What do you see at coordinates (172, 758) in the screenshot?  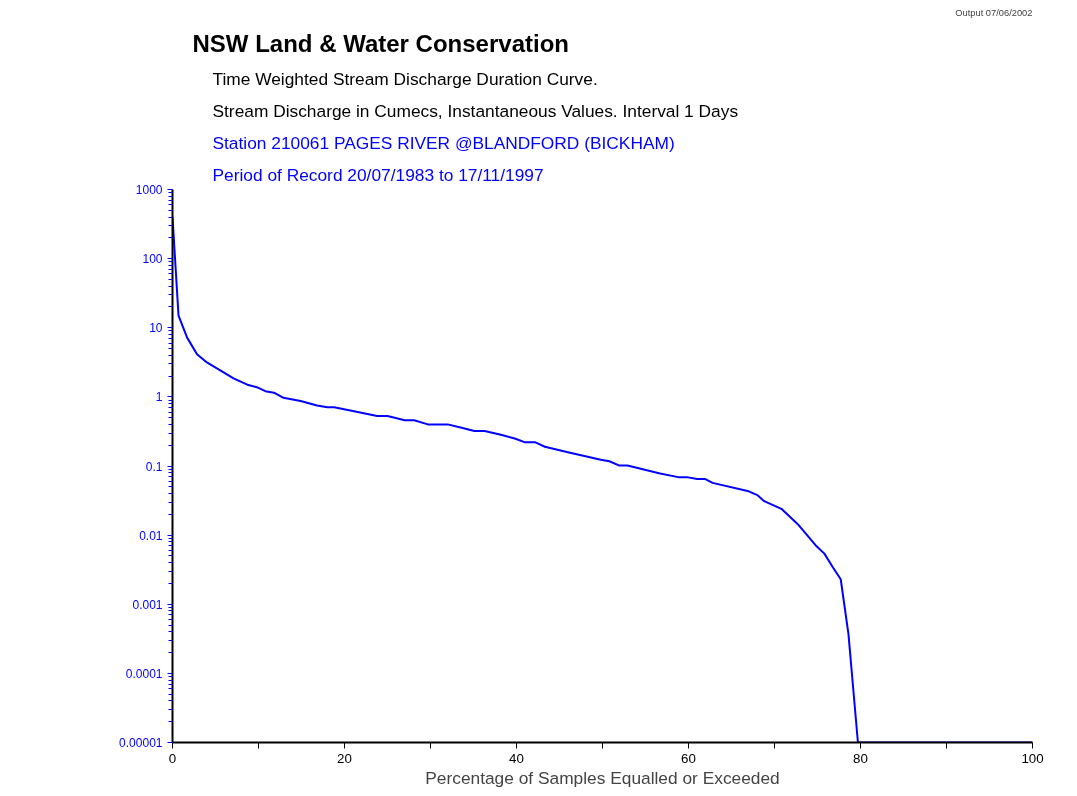 I see `x-tick-label: 0` at bounding box center [172, 758].